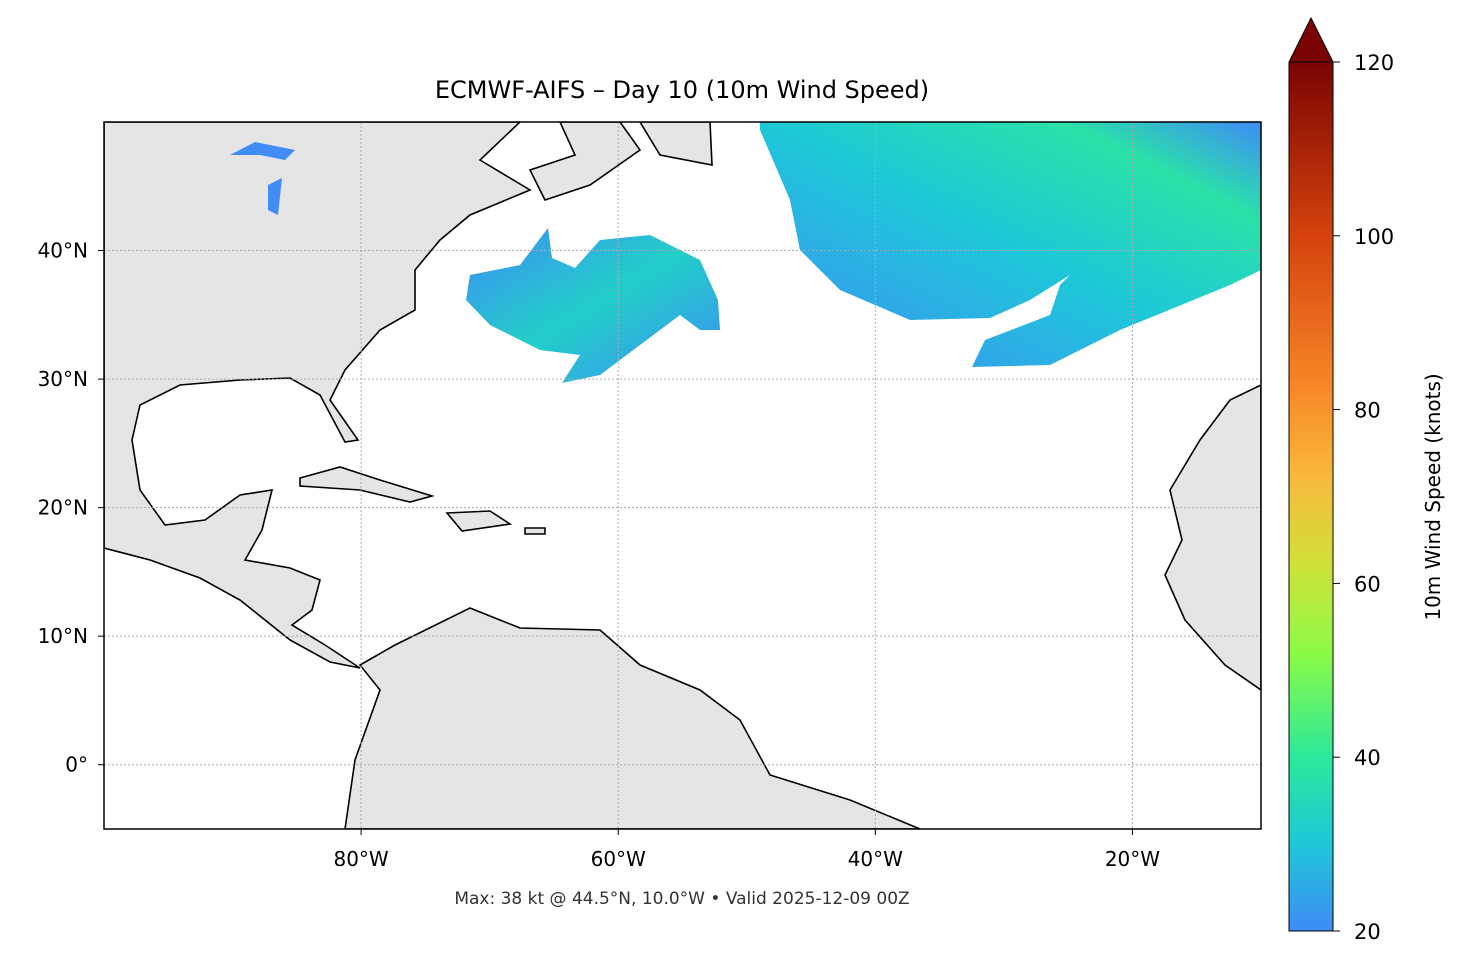 The width and height of the screenshot is (1466, 969). I want to click on y-tick-label: 30°N, so click(63, 379).